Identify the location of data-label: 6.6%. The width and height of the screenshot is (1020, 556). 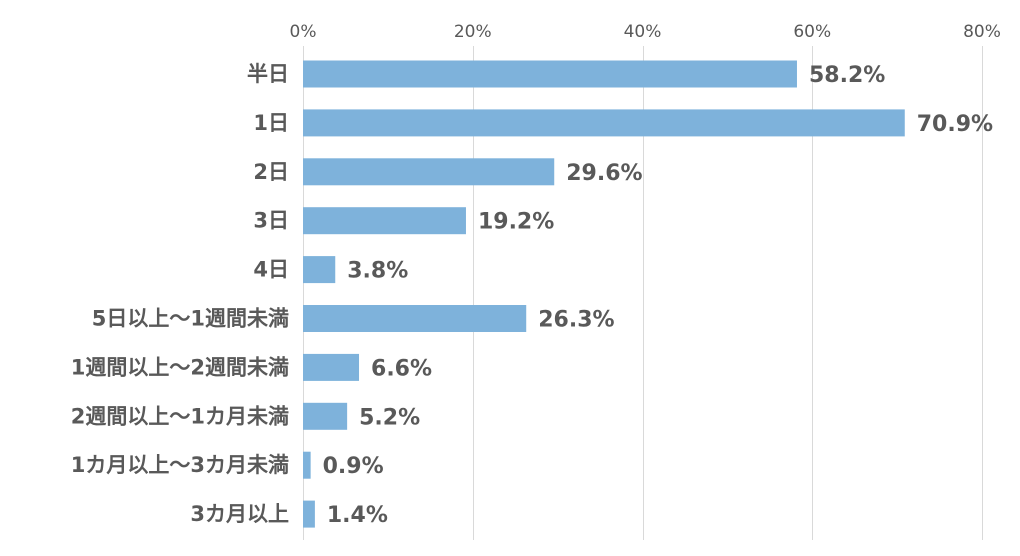
(401, 368).